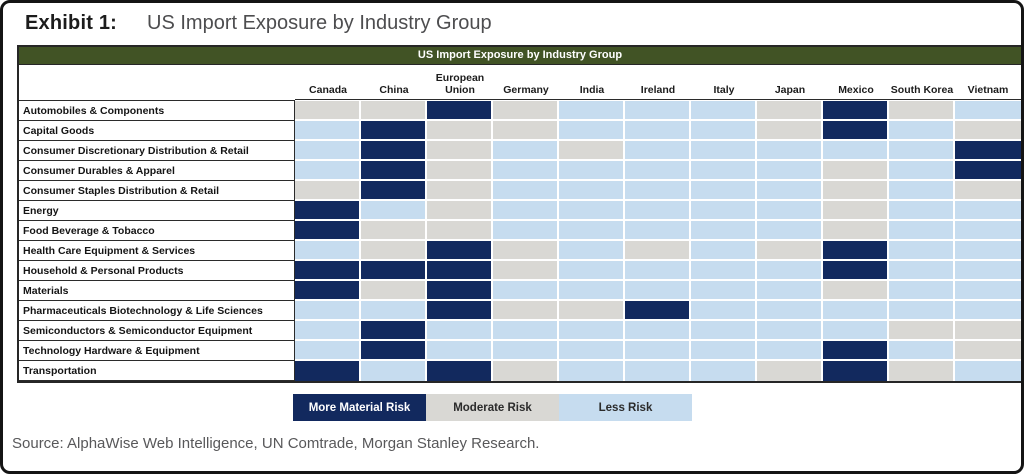 The width and height of the screenshot is (1024, 474). What do you see at coordinates (856, 82) in the screenshot?
I see `column-header: Mexico` at bounding box center [856, 82].